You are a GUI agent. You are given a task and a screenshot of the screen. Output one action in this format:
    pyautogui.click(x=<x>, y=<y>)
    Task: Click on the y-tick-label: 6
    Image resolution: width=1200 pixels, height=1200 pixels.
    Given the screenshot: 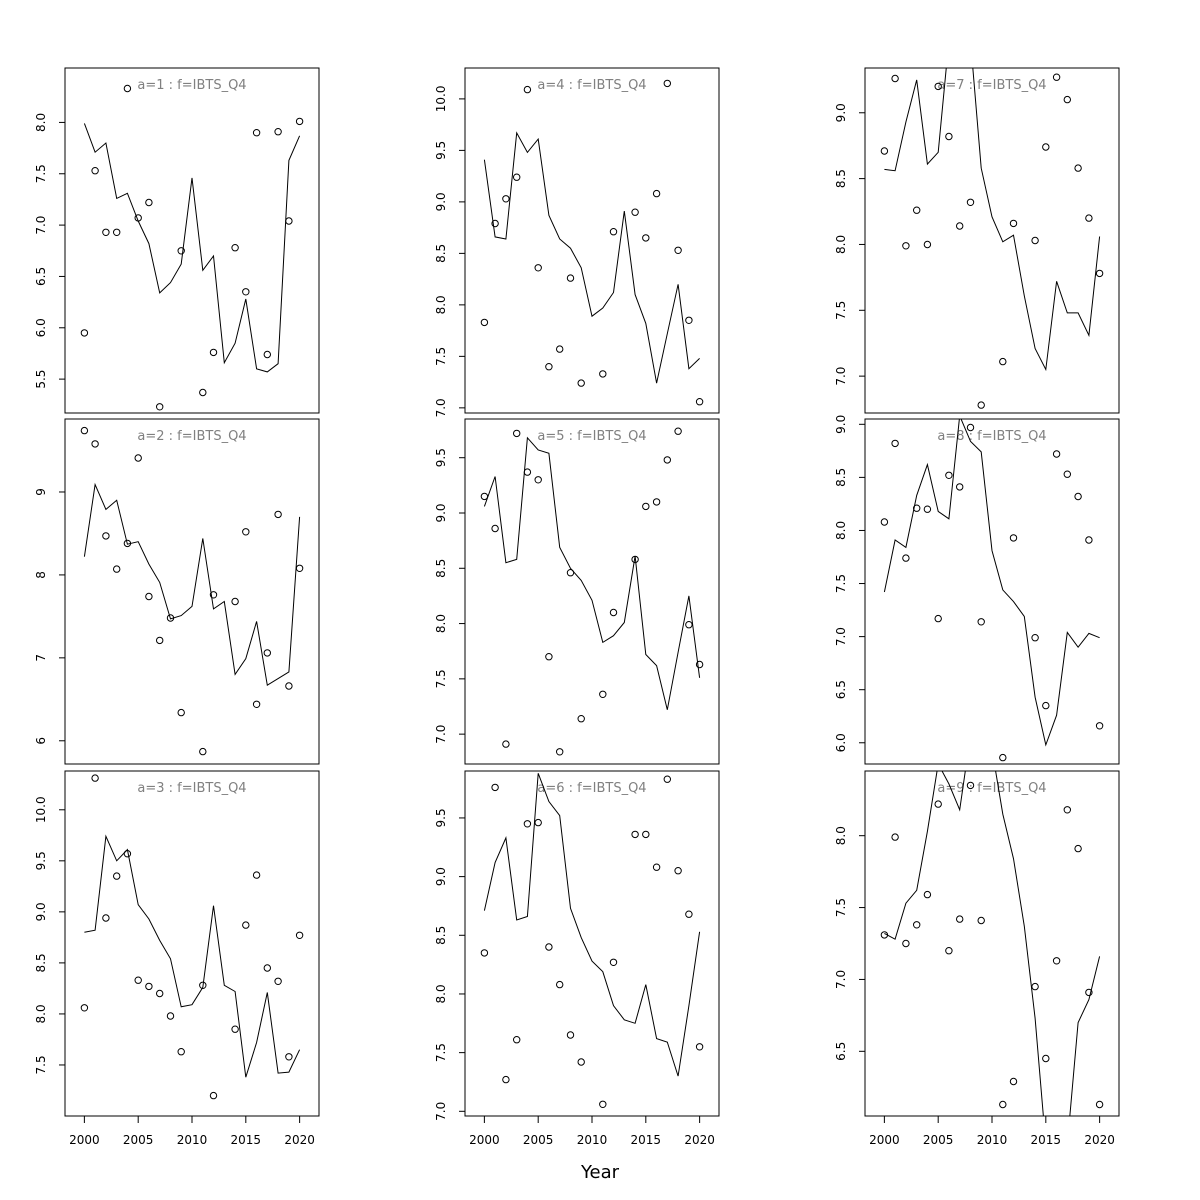 What is the action you would take?
    pyautogui.click(x=41, y=741)
    